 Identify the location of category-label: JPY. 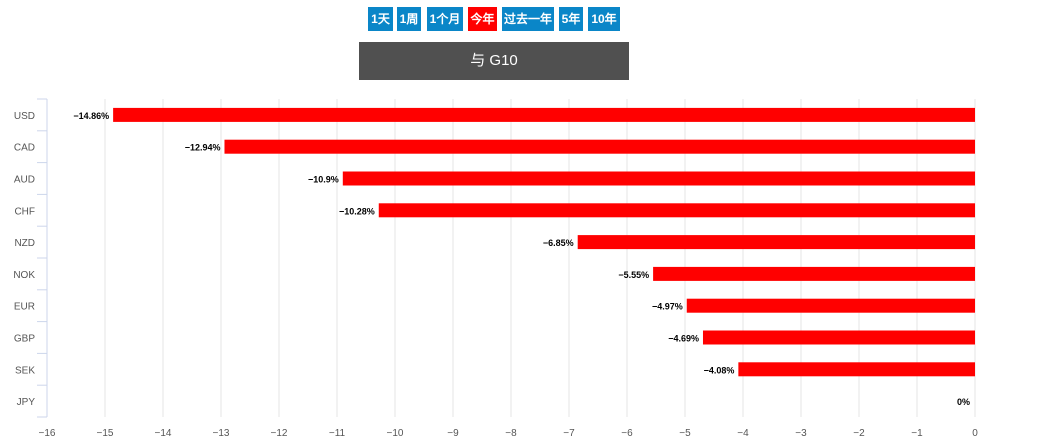
(26, 402).